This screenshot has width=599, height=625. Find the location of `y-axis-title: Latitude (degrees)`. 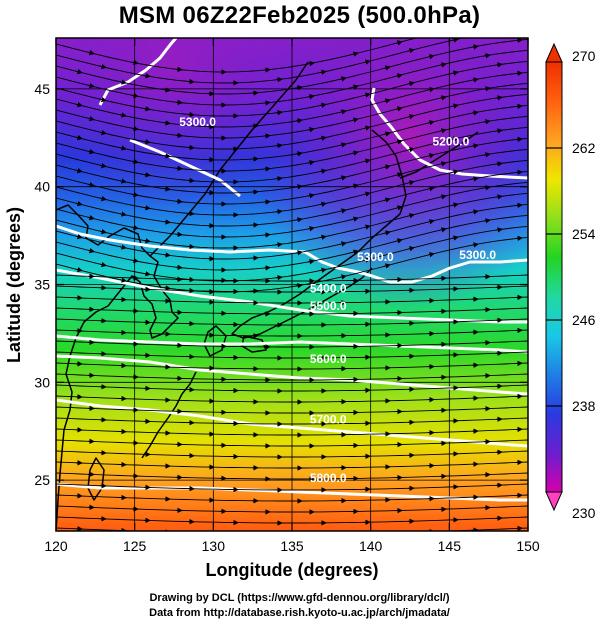

y-axis-title: Latitude (degrees) is located at coordinates (14, 285).